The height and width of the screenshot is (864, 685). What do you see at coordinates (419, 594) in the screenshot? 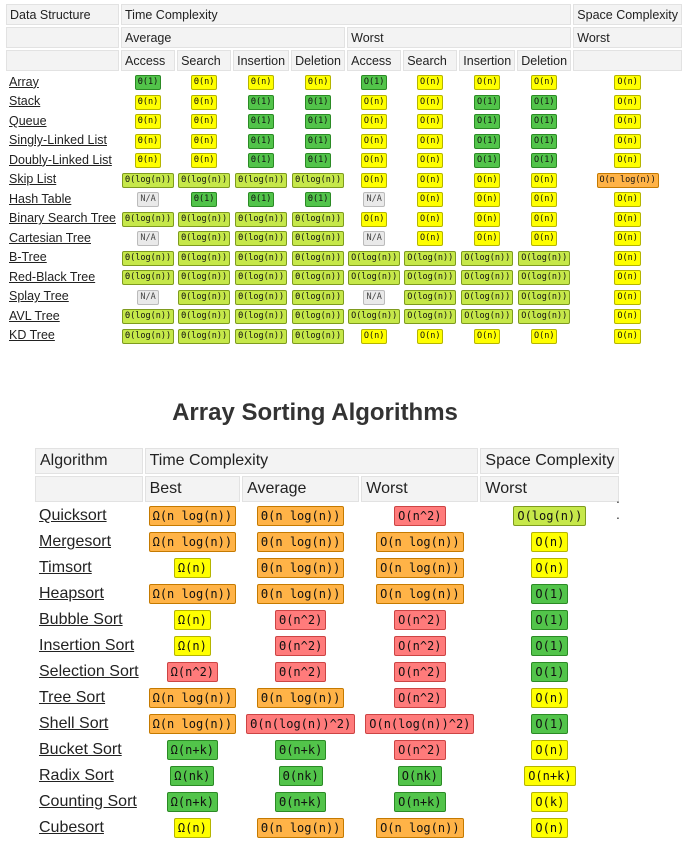
I see `complexity-cell: O(n log(n))` at bounding box center [419, 594].